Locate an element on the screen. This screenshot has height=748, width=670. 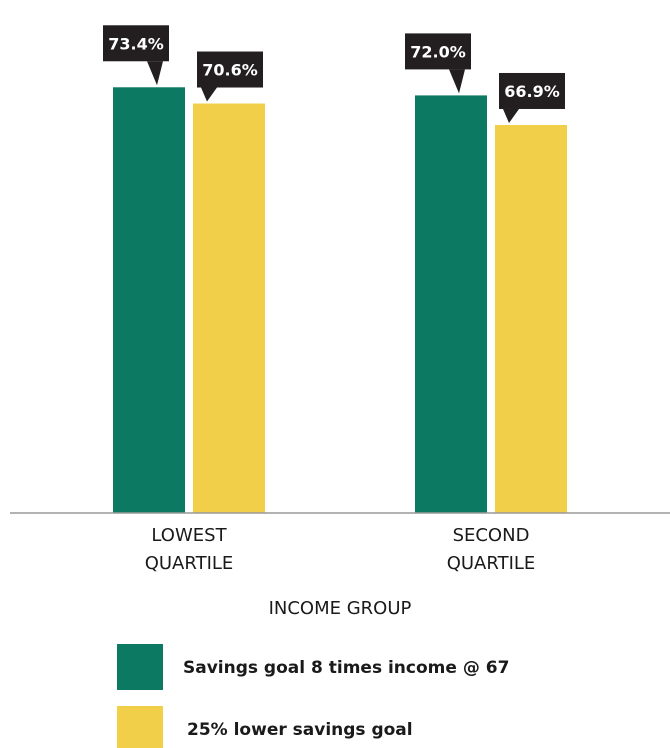
data-label-2-2: 66.9% is located at coordinates (532, 97).